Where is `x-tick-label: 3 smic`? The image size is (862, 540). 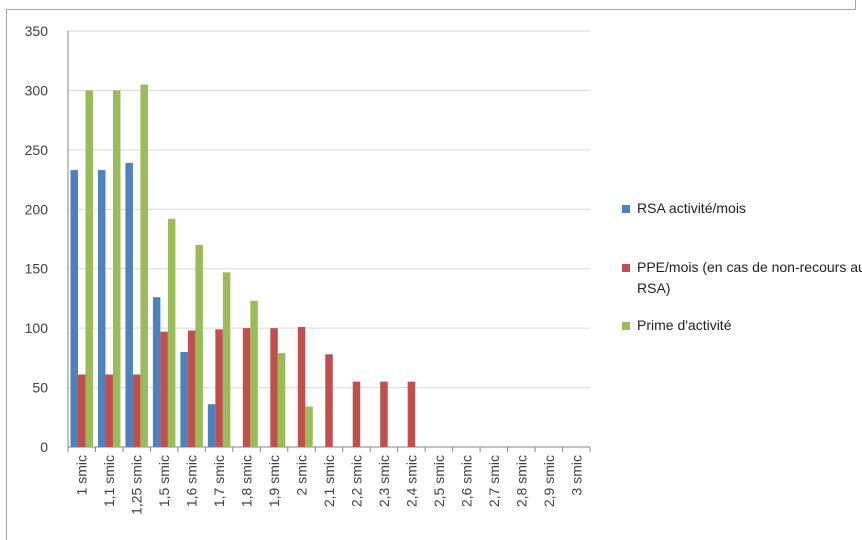
x-tick-label: 3 smic is located at coordinates (576, 475).